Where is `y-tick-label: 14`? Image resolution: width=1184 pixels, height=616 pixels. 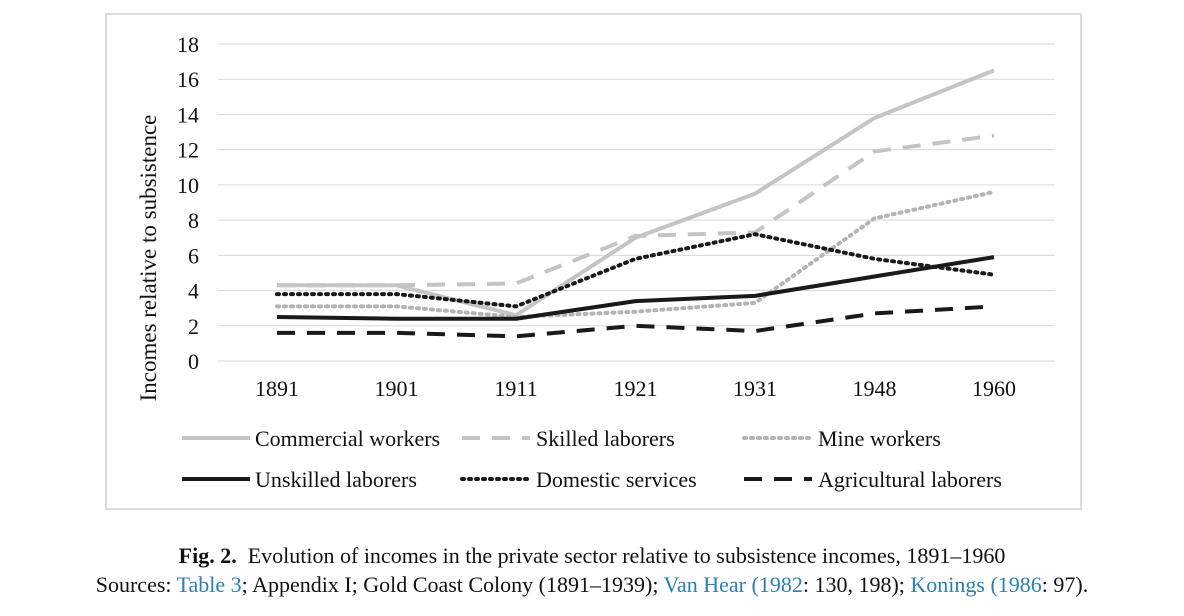 y-tick-label: 14 is located at coordinates (188, 114).